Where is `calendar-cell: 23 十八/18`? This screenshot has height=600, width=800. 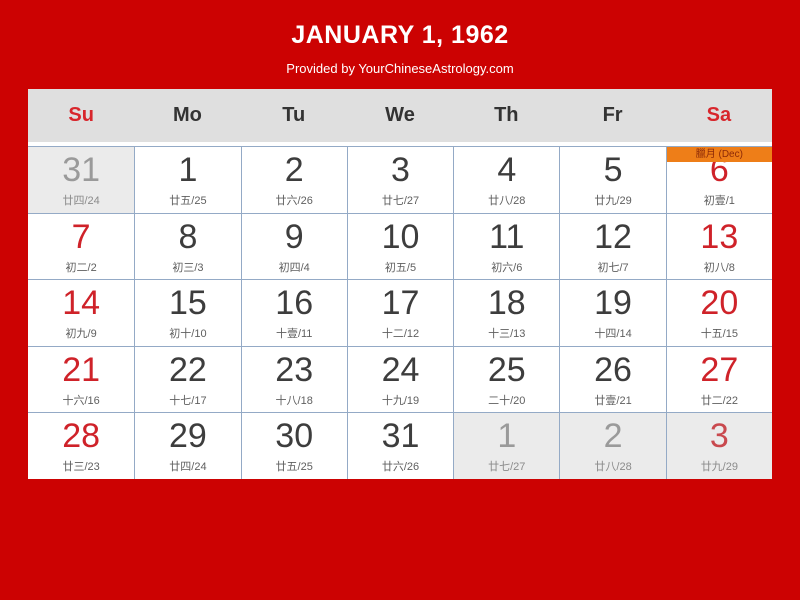
calendar-cell: 23 十八/18 is located at coordinates (293, 378).